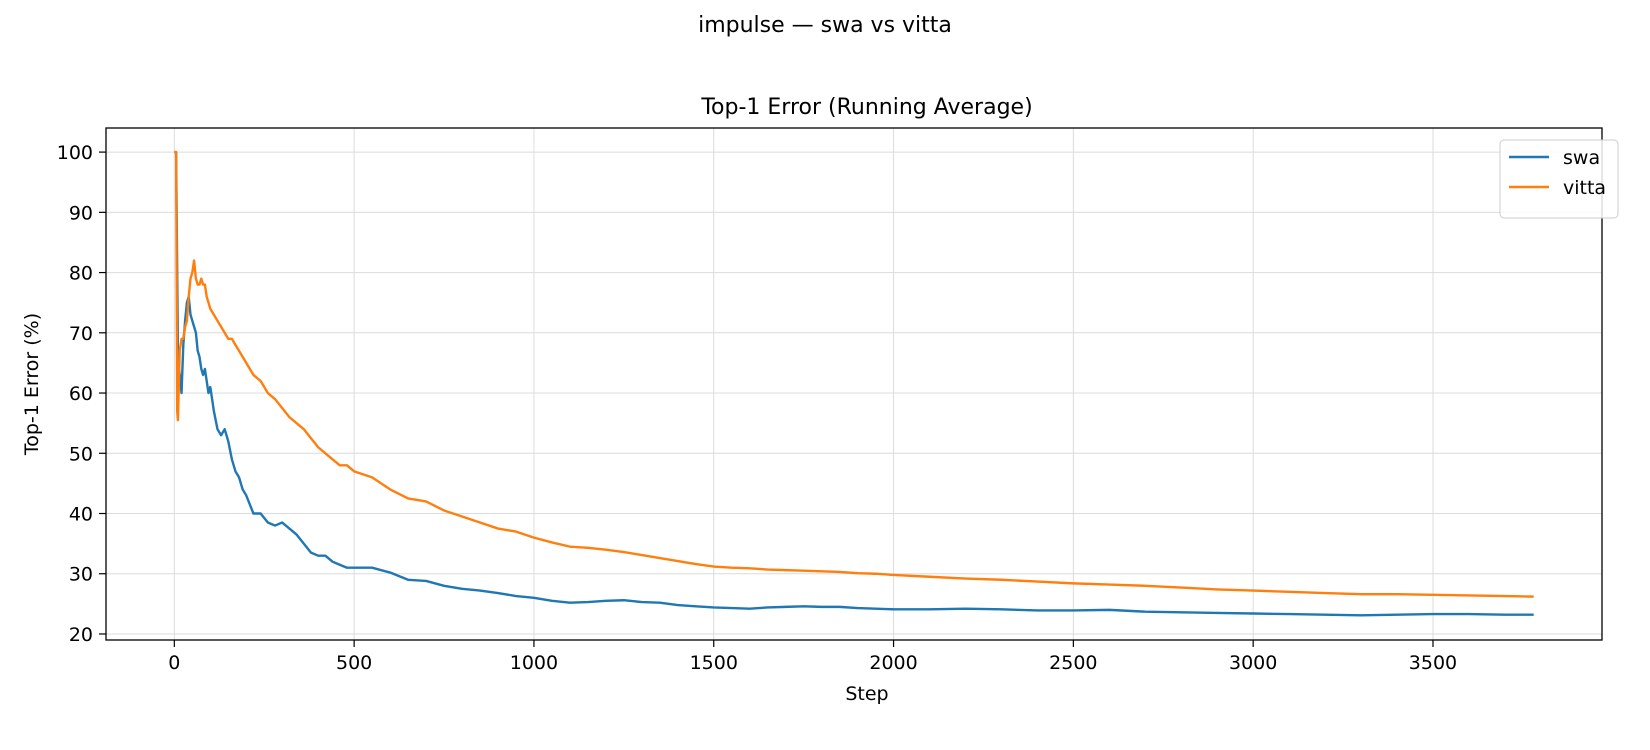 The width and height of the screenshot is (1650, 750). I want to click on x-tick-label: 2500, so click(1073, 663).